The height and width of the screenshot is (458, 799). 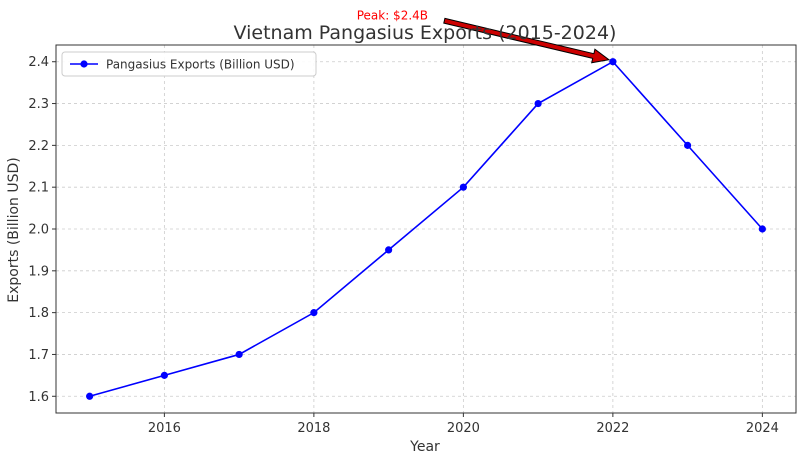 I want to click on y-tick-label: 1.6, so click(x=38, y=397).